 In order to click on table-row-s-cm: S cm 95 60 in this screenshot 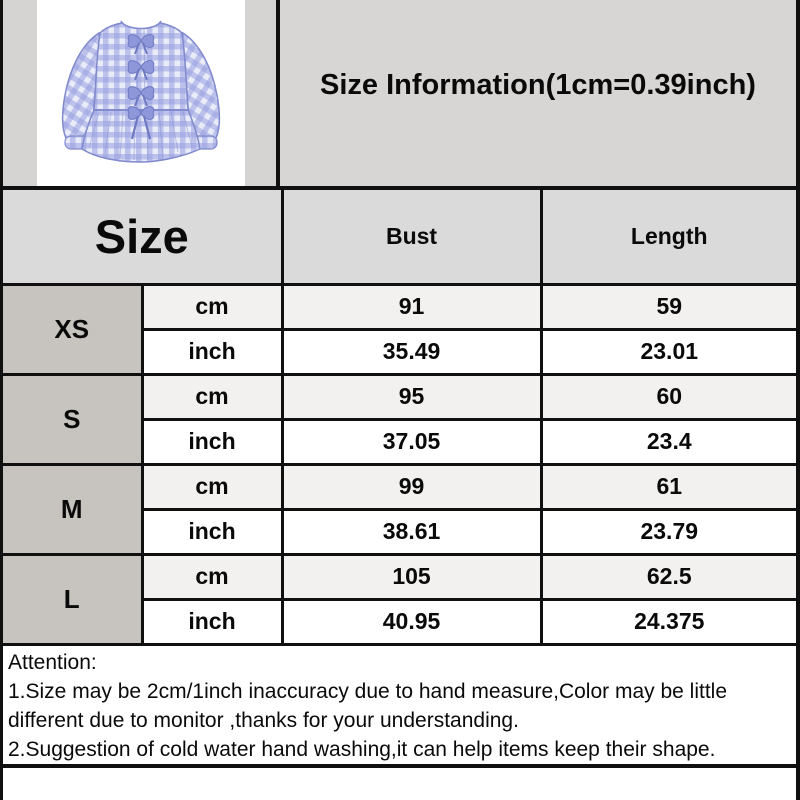, I will do `click(399, 419)`.